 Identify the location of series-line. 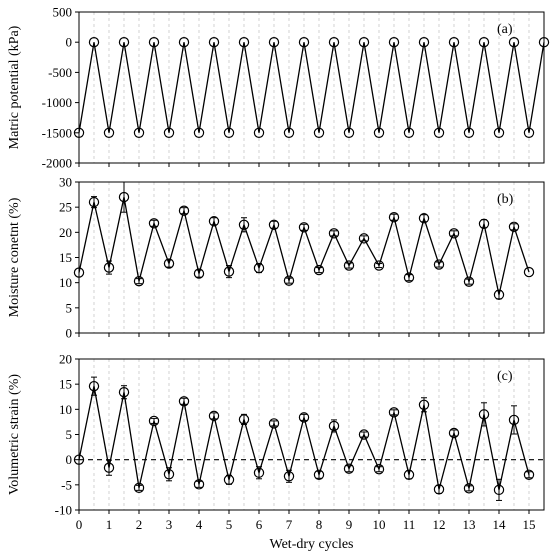
(311, 87).